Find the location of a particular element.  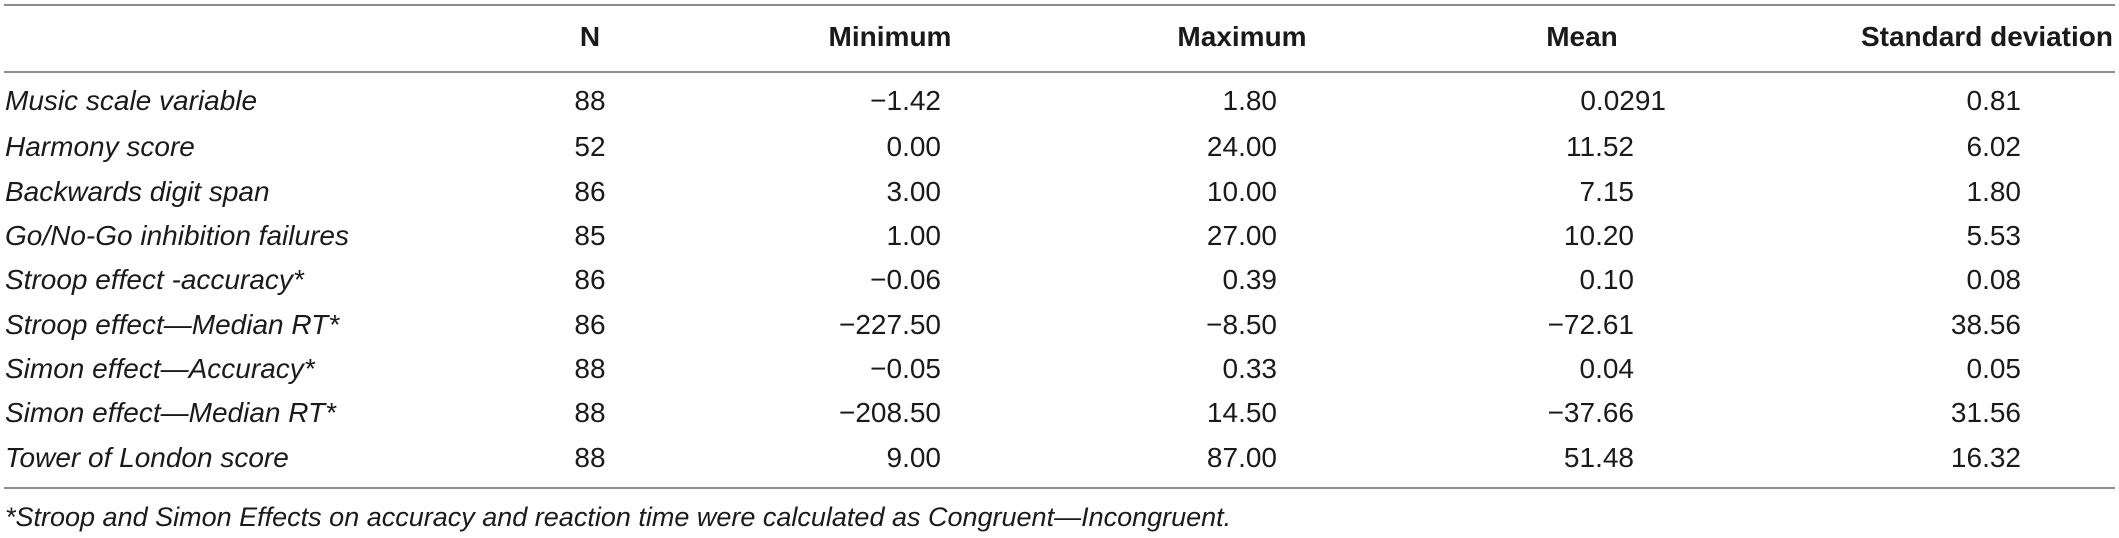

table-top-rule is located at coordinates (1059, 5).